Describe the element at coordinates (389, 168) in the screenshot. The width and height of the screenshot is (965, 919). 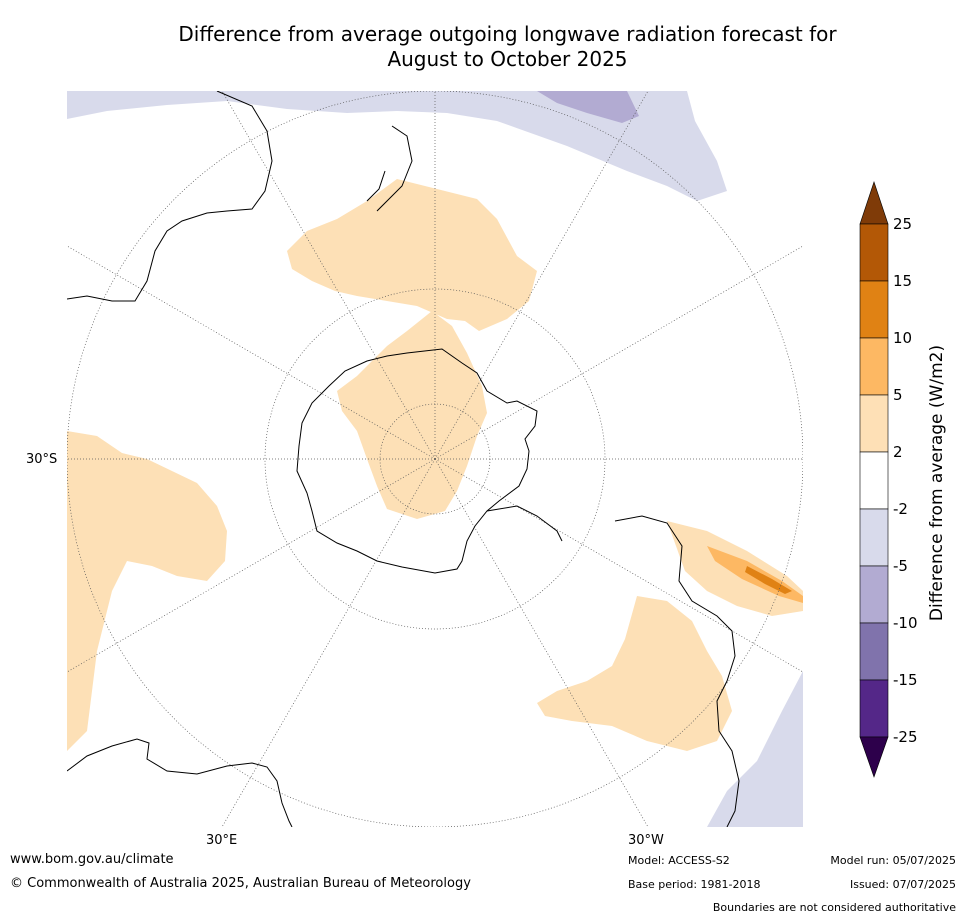
I see `coastline-new-zealand` at that location.